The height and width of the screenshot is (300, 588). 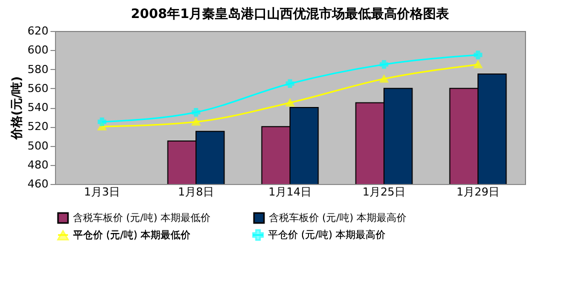 I want to click on y-tick-label: 620, so click(x=38, y=31).